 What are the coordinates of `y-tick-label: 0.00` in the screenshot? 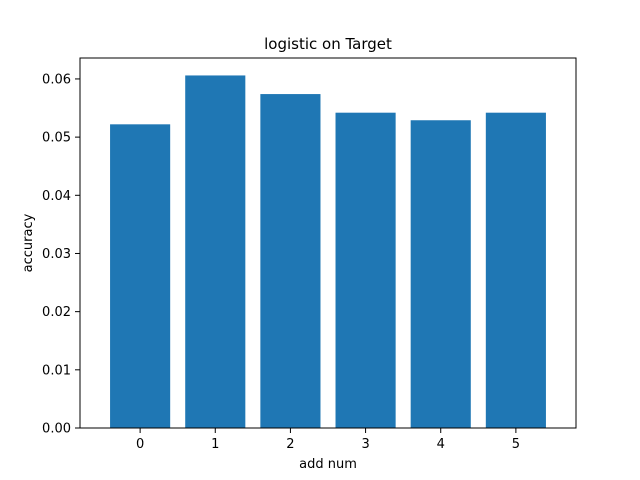 It's located at (56, 429).